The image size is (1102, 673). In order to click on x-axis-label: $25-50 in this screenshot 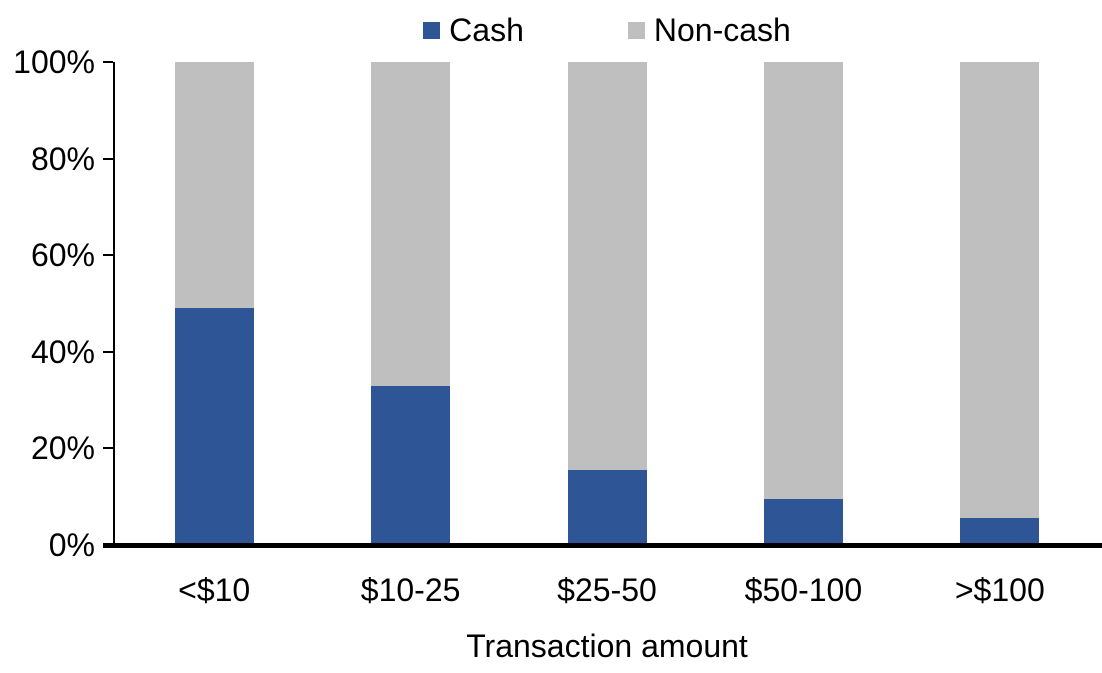, I will do `click(607, 590)`.